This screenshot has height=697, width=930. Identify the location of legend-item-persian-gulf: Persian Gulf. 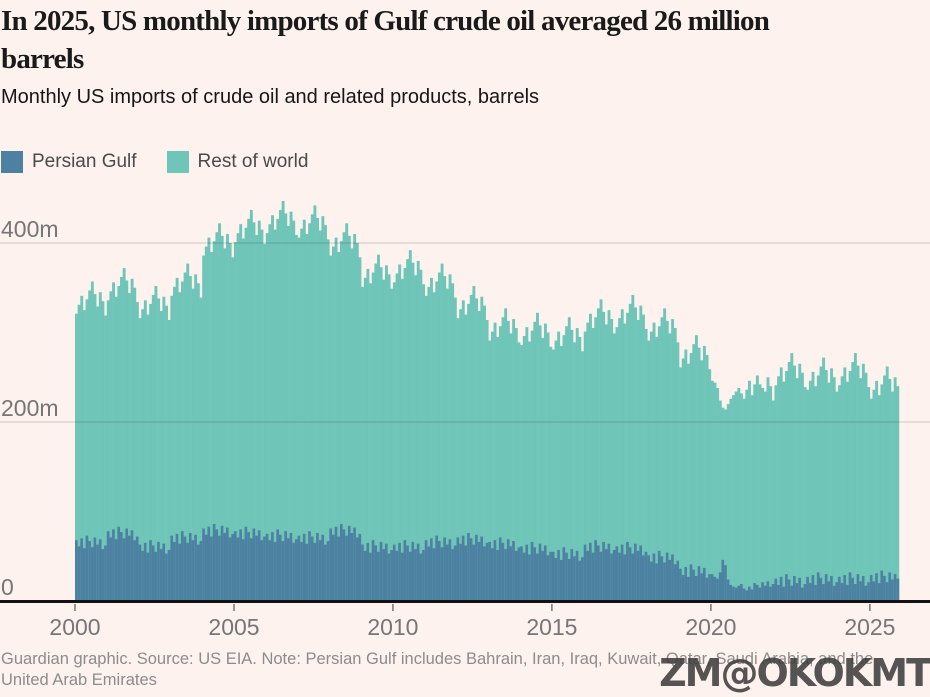
(69, 162).